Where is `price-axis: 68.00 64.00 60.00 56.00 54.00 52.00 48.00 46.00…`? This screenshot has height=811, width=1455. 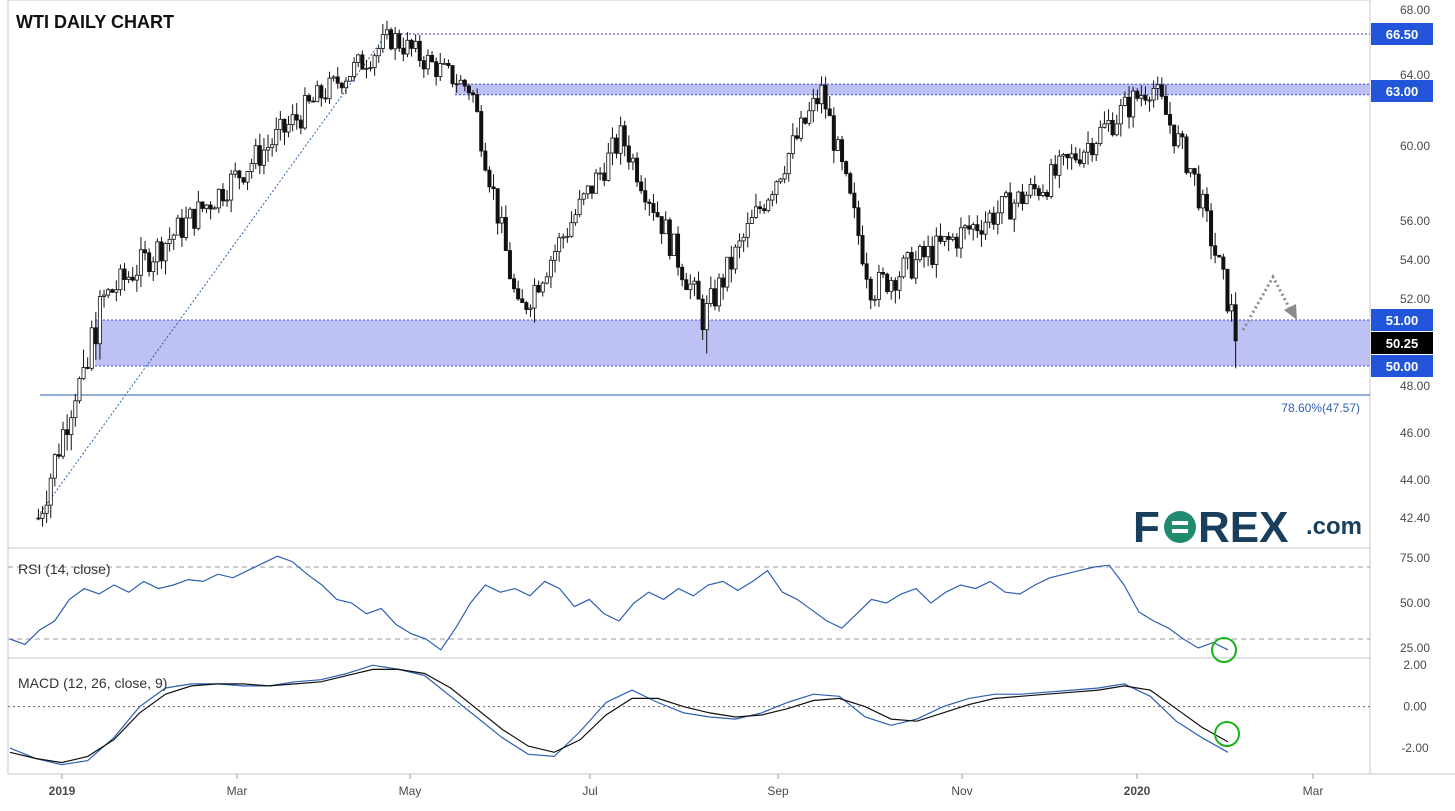
price-axis: 68.00 64.00 60.00 56.00 54.00 52.00 48.00 46.00… is located at coordinates (1415, 379).